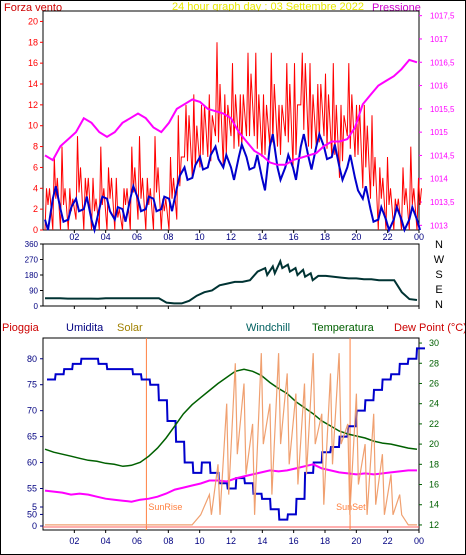 This screenshot has width=466, height=555. What do you see at coordinates (36, 306) in the screenshot?
I see `dir-tick-label: 0` at bounding box center [36, 306].